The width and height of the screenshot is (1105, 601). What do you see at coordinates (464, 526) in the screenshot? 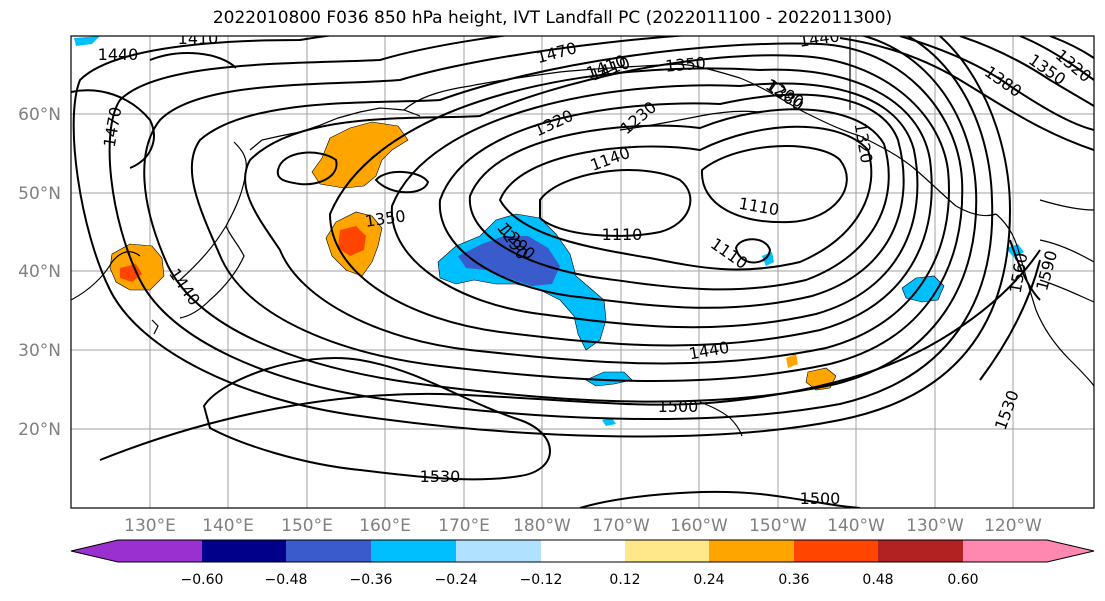
I see `longitude-label: 170°E` at bounding box center [464, 526].